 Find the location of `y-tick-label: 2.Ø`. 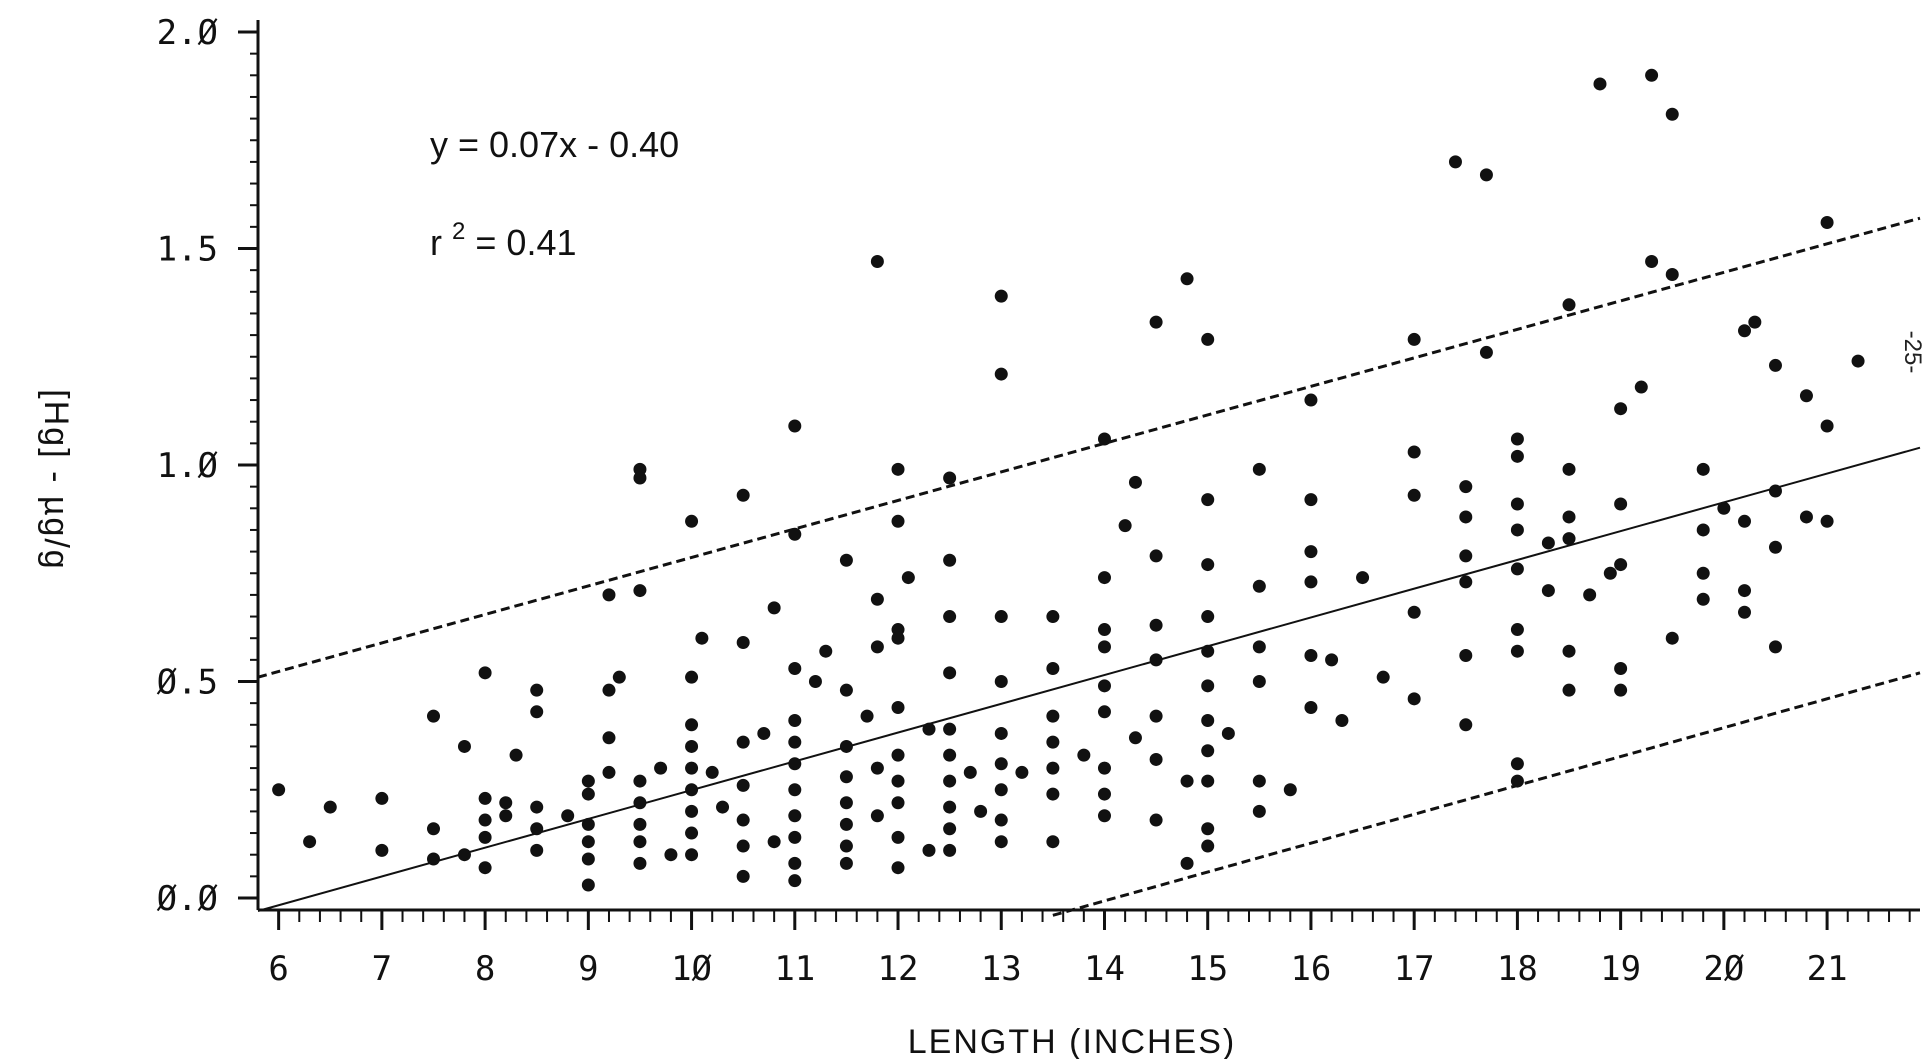

y-tick-label: 2.Ø is located at coordinates (187, 33).